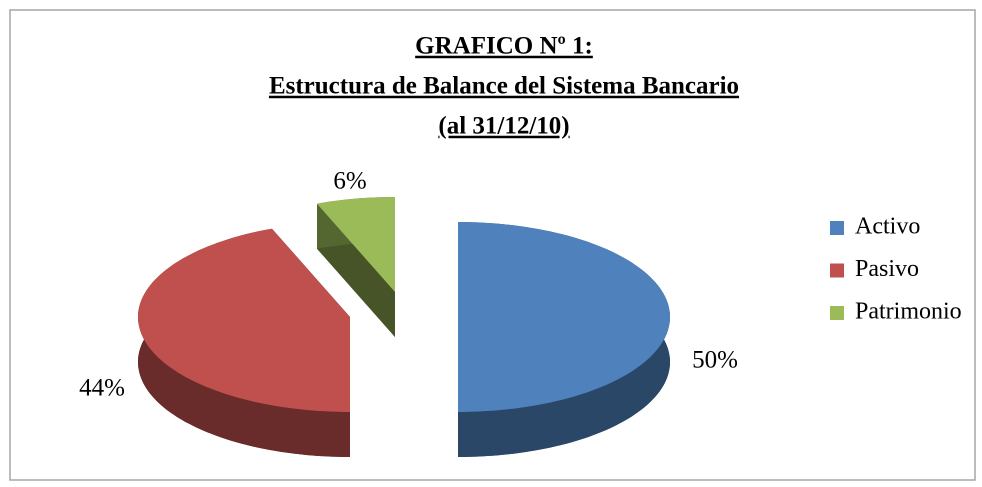 This screenshot has height=487, width=982. What do you see at coordinates (503, 126) in the screenshot?
I see `chart-title: (al 31/12/10)` at bounding box center [503, 126].